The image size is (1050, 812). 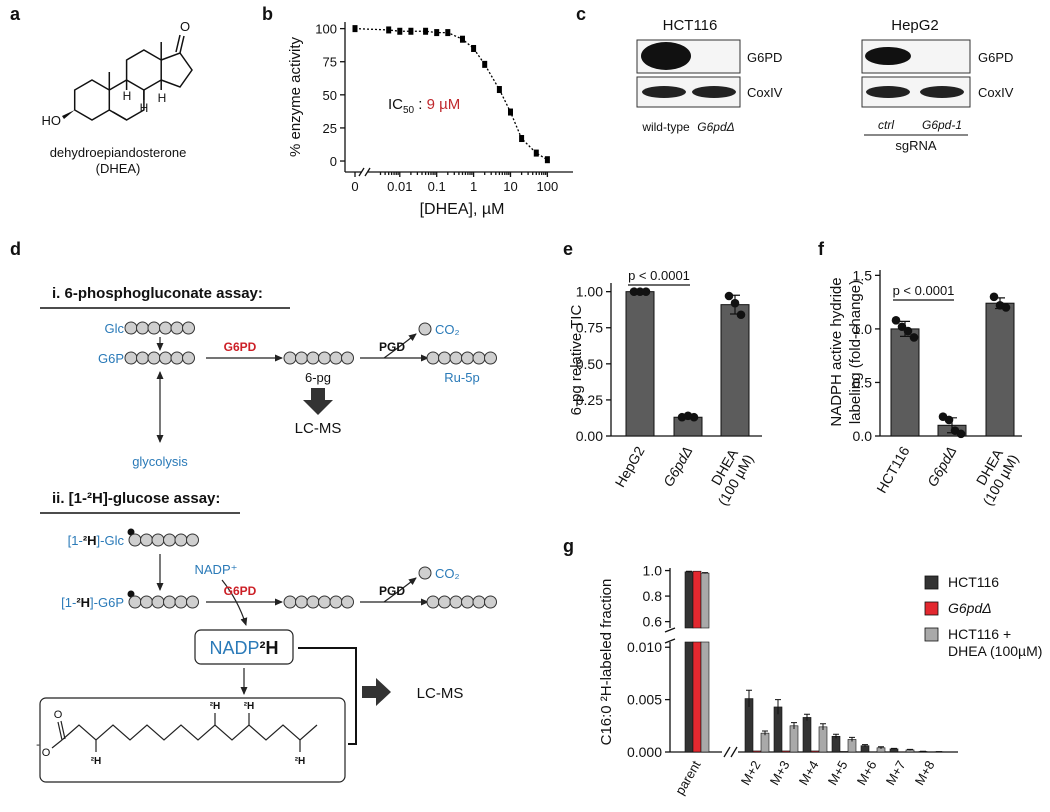 I want to click on fatty-acid-box, so click(x=192, y=740).